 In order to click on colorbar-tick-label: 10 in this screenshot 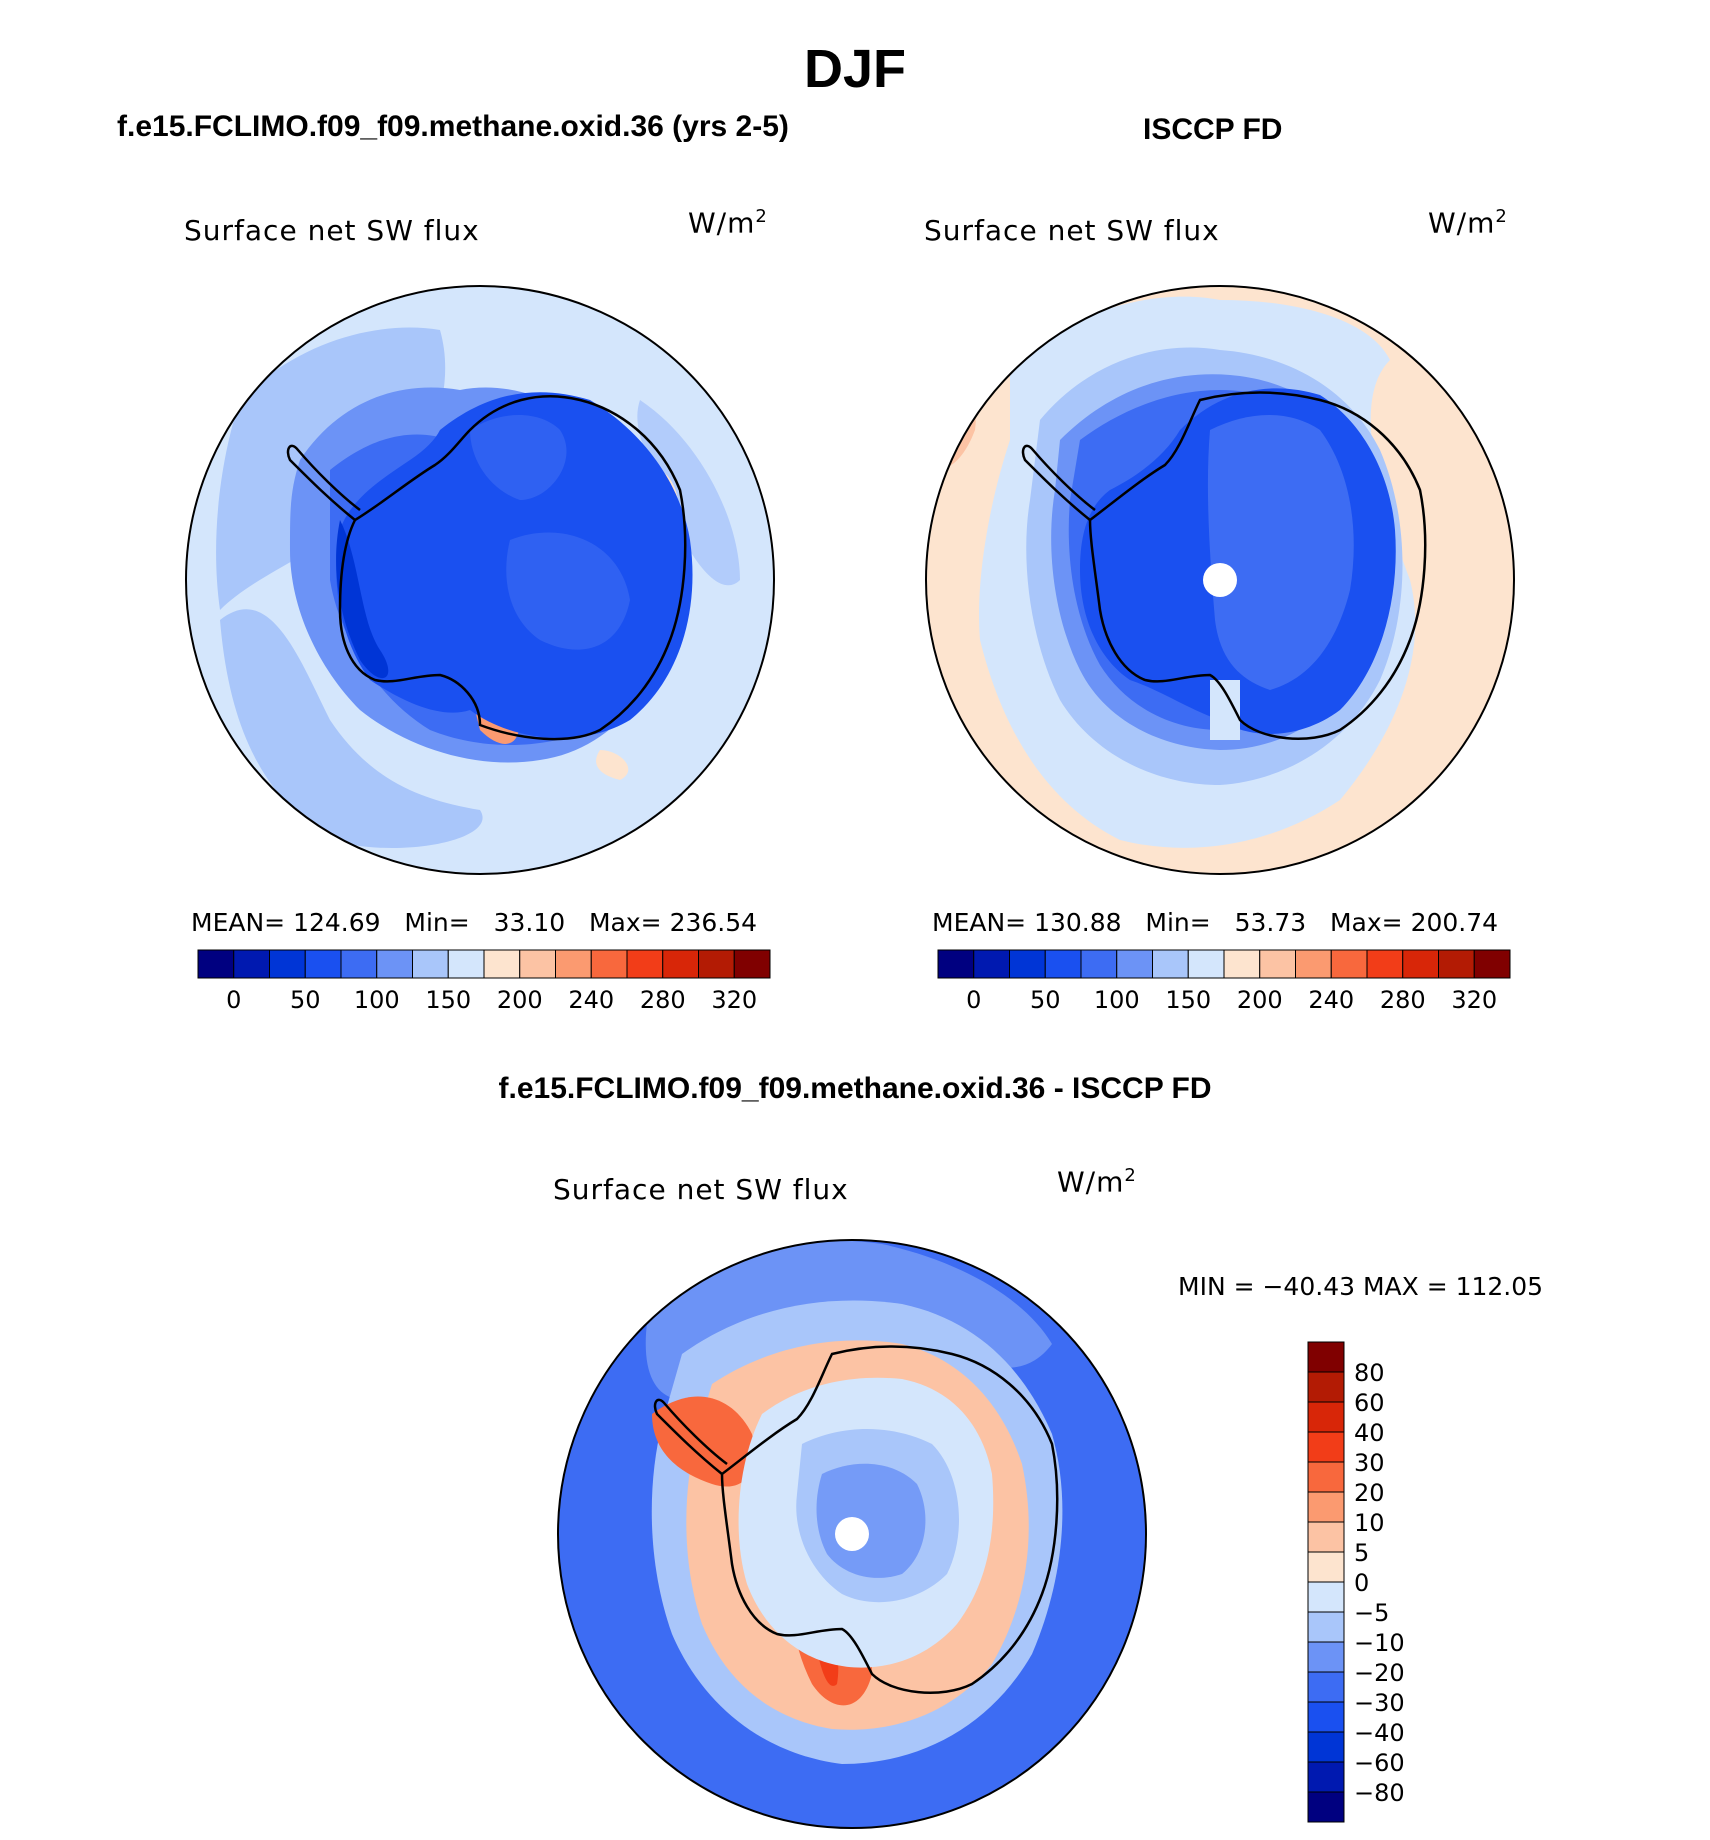, I will do `click(1369, 1523)`.